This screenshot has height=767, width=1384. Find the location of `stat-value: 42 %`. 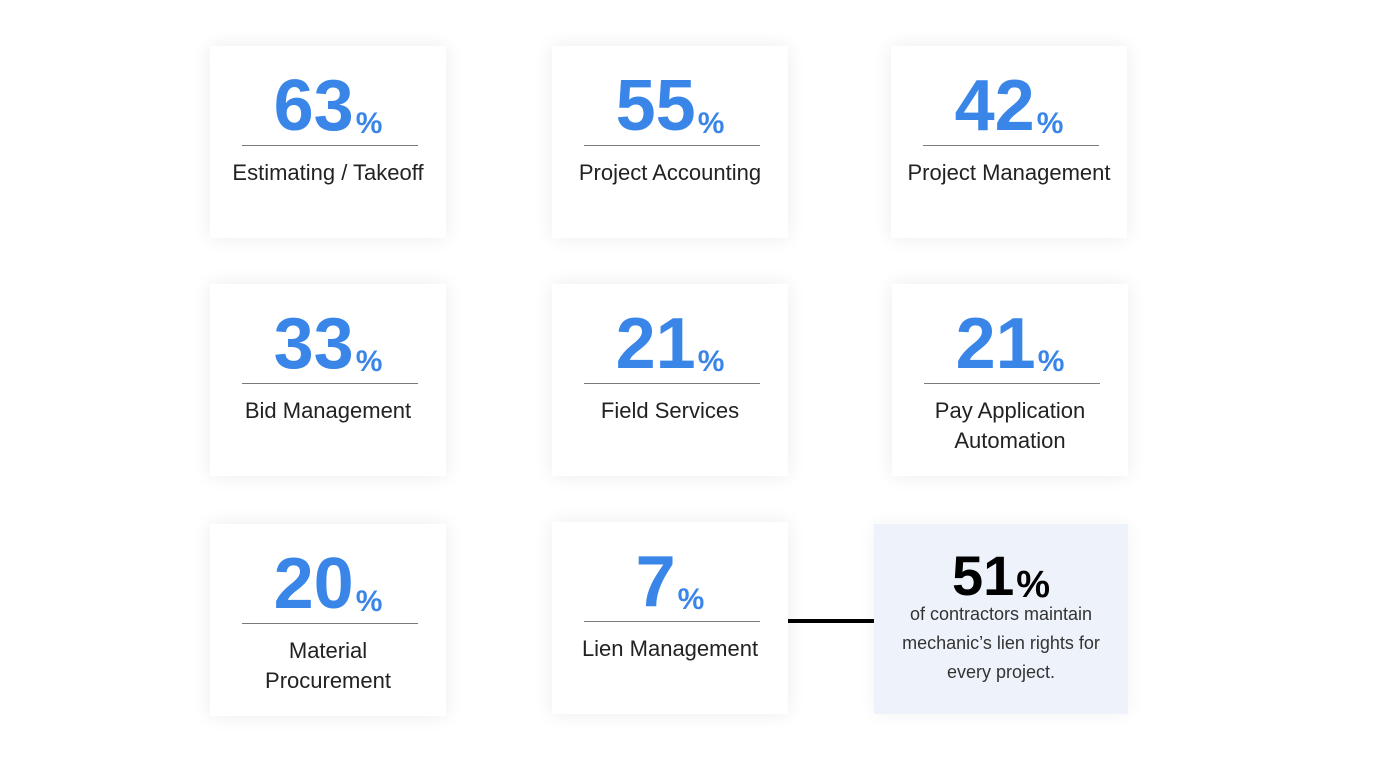

stat-value: 42 % is located at coordinates (1009, 106).